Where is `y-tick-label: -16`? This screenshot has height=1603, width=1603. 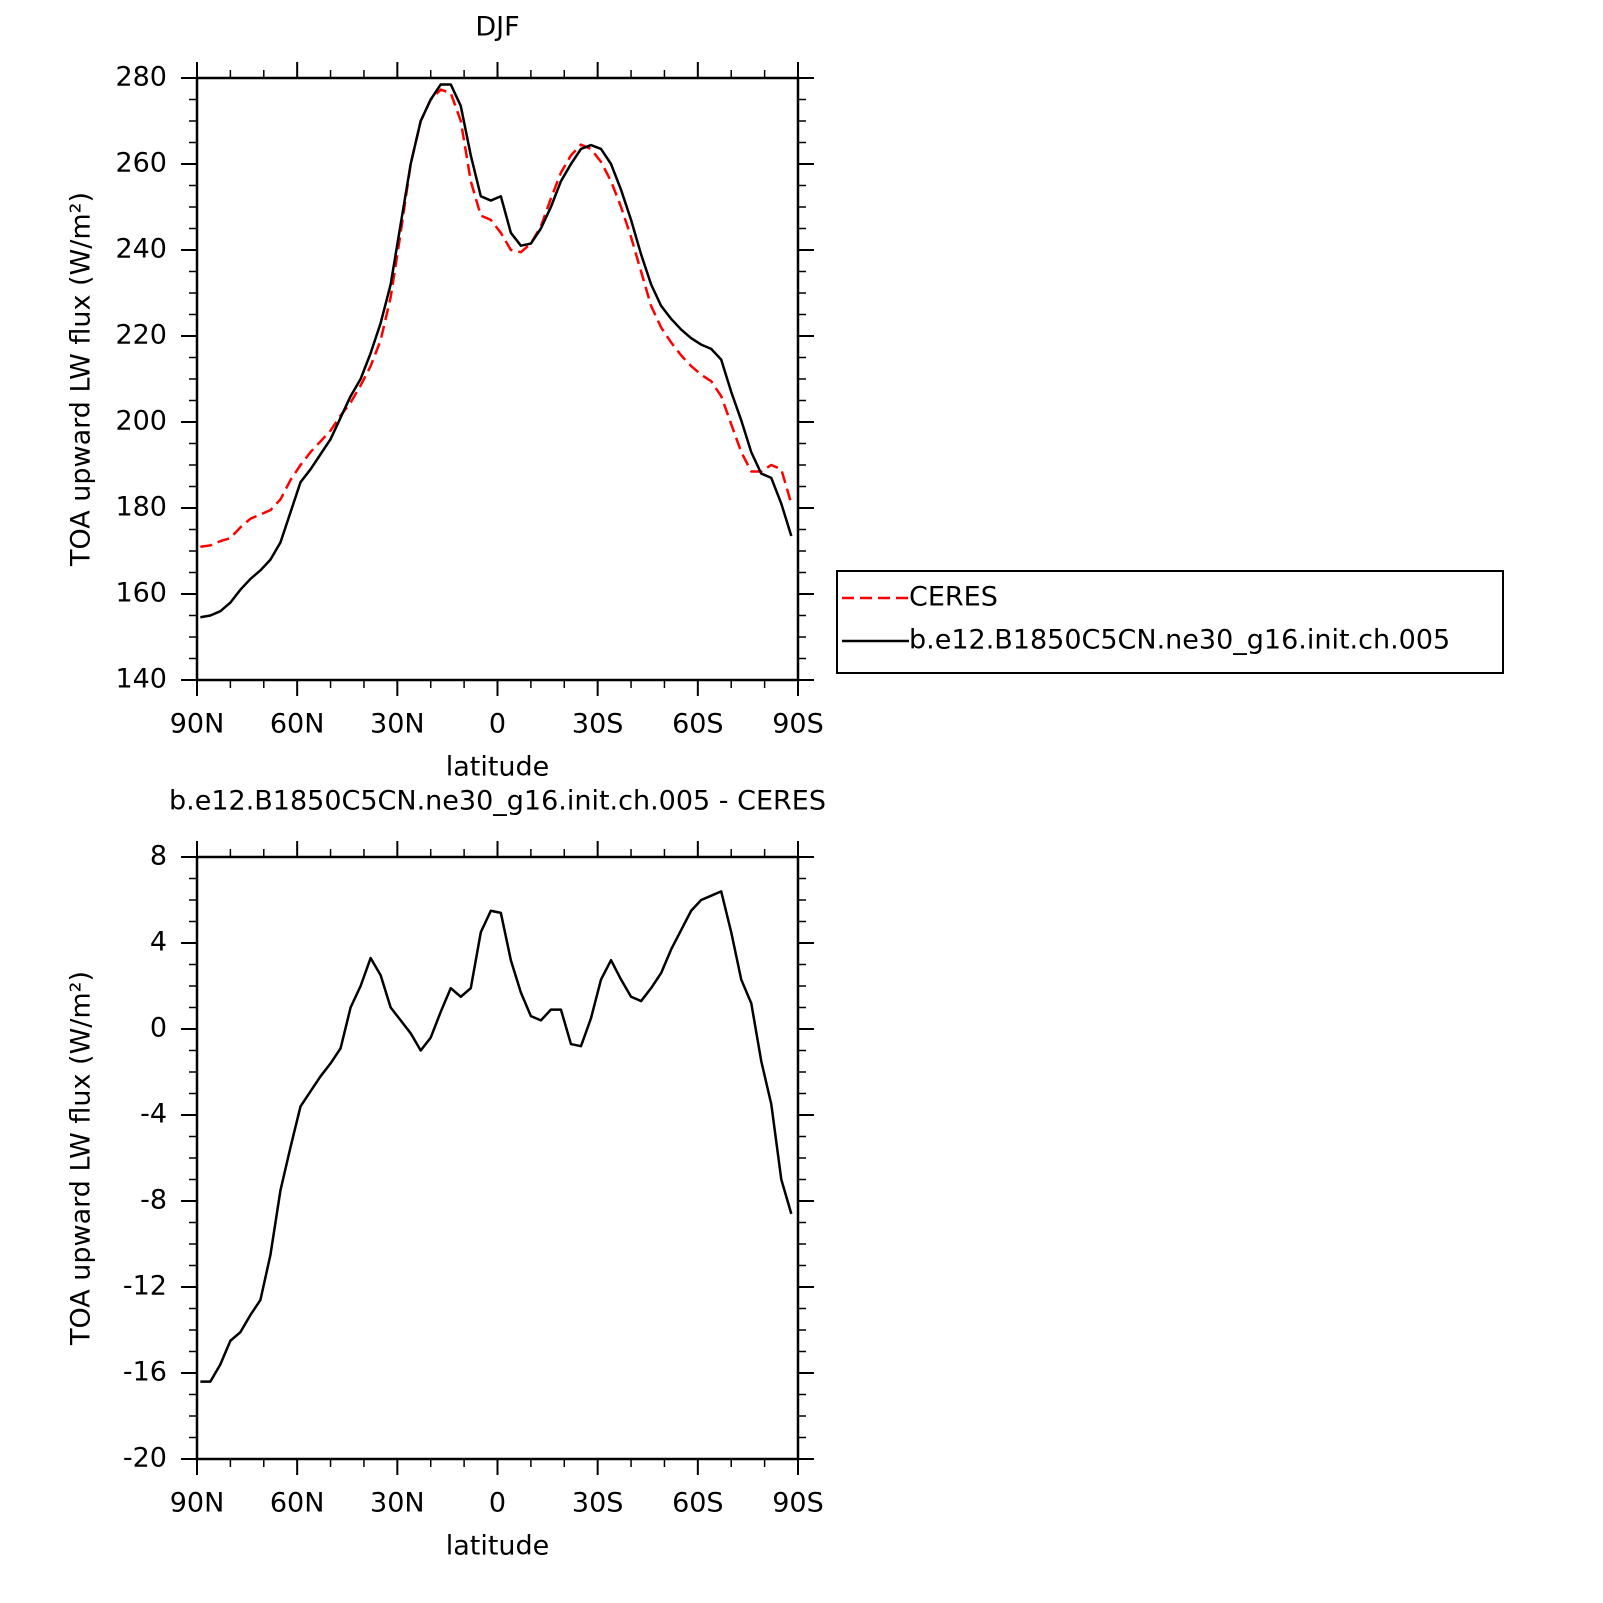 y-tick-label: -16 is located at coordinates (145, 1372).